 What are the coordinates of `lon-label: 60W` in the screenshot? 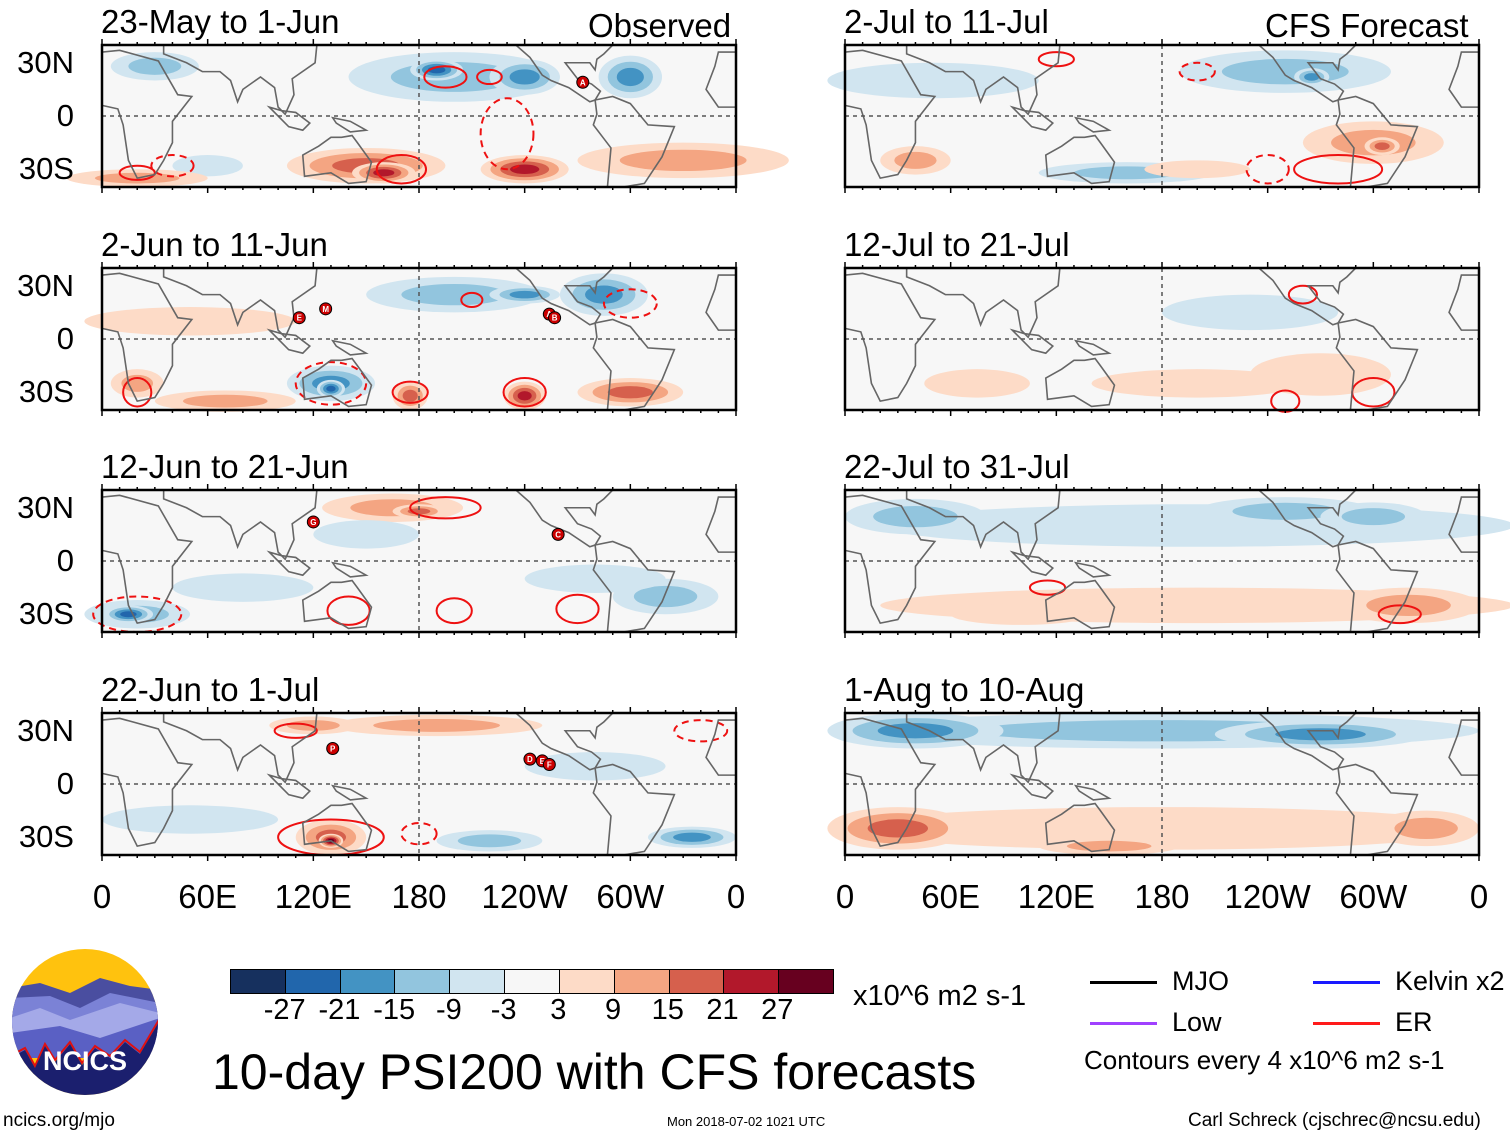 It's located at (630, 896).